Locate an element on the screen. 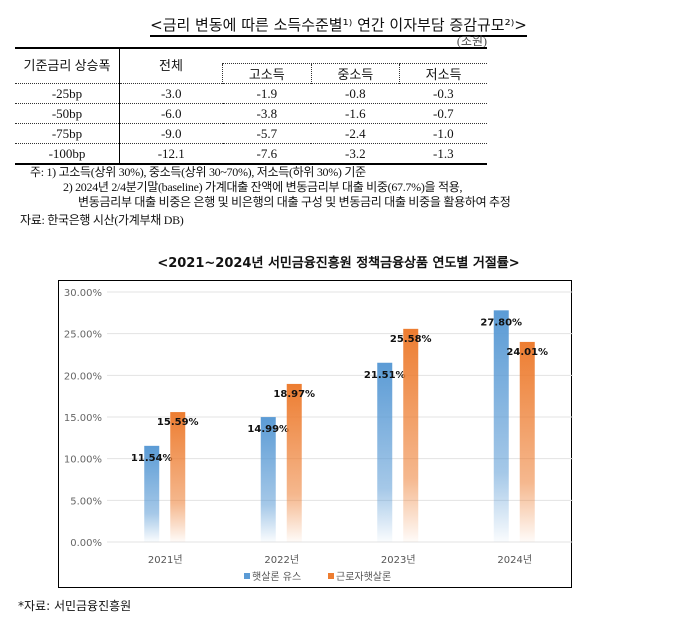 The height and width of the screenshot is (617, 677). header-low: 저소득 is located at coordinates (443, 73).